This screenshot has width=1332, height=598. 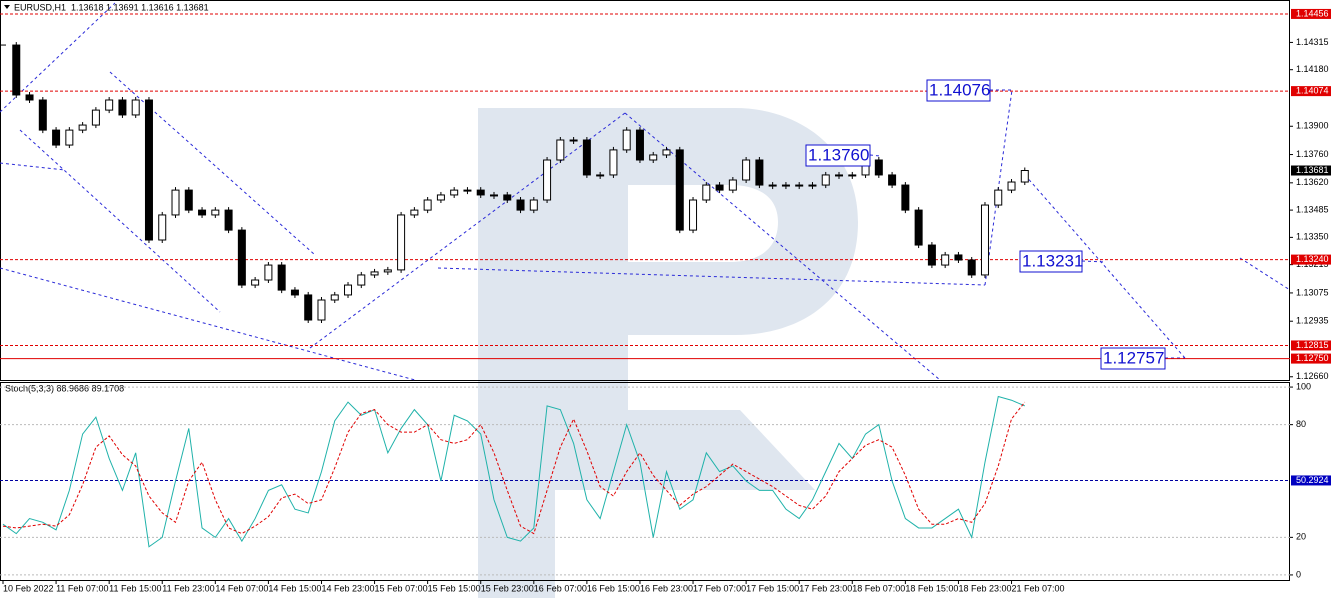 What do you see at coordinates (878, 588) in the screenshot?
I see `x-tick-label: 18 Feb 07:00` at bounding box center [878, 588].